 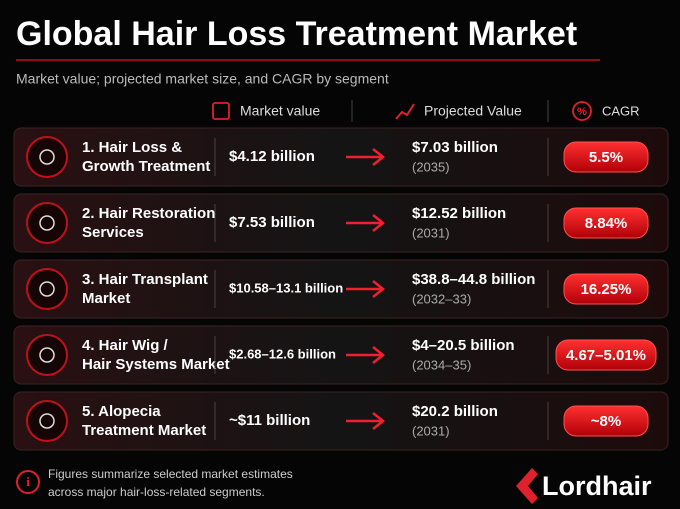 What do you see at coordinates (597, 486) in the screenshot?
I see `logo: Lordhair` at bounding box center [597, 486].